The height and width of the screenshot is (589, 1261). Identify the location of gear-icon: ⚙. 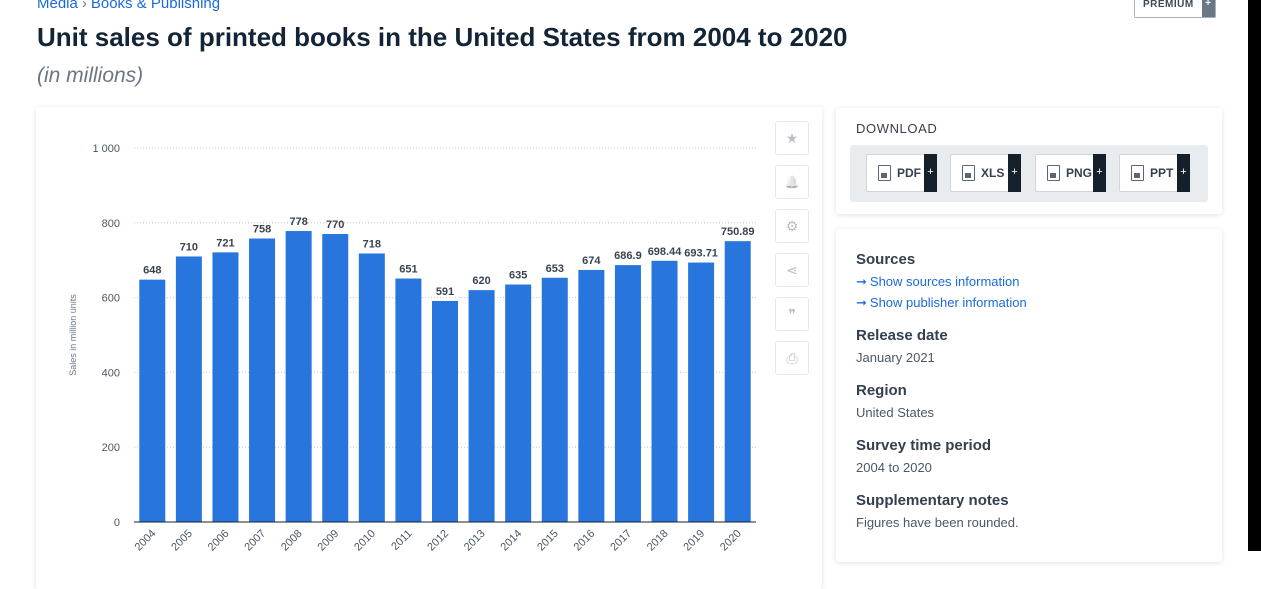
(792, 225).